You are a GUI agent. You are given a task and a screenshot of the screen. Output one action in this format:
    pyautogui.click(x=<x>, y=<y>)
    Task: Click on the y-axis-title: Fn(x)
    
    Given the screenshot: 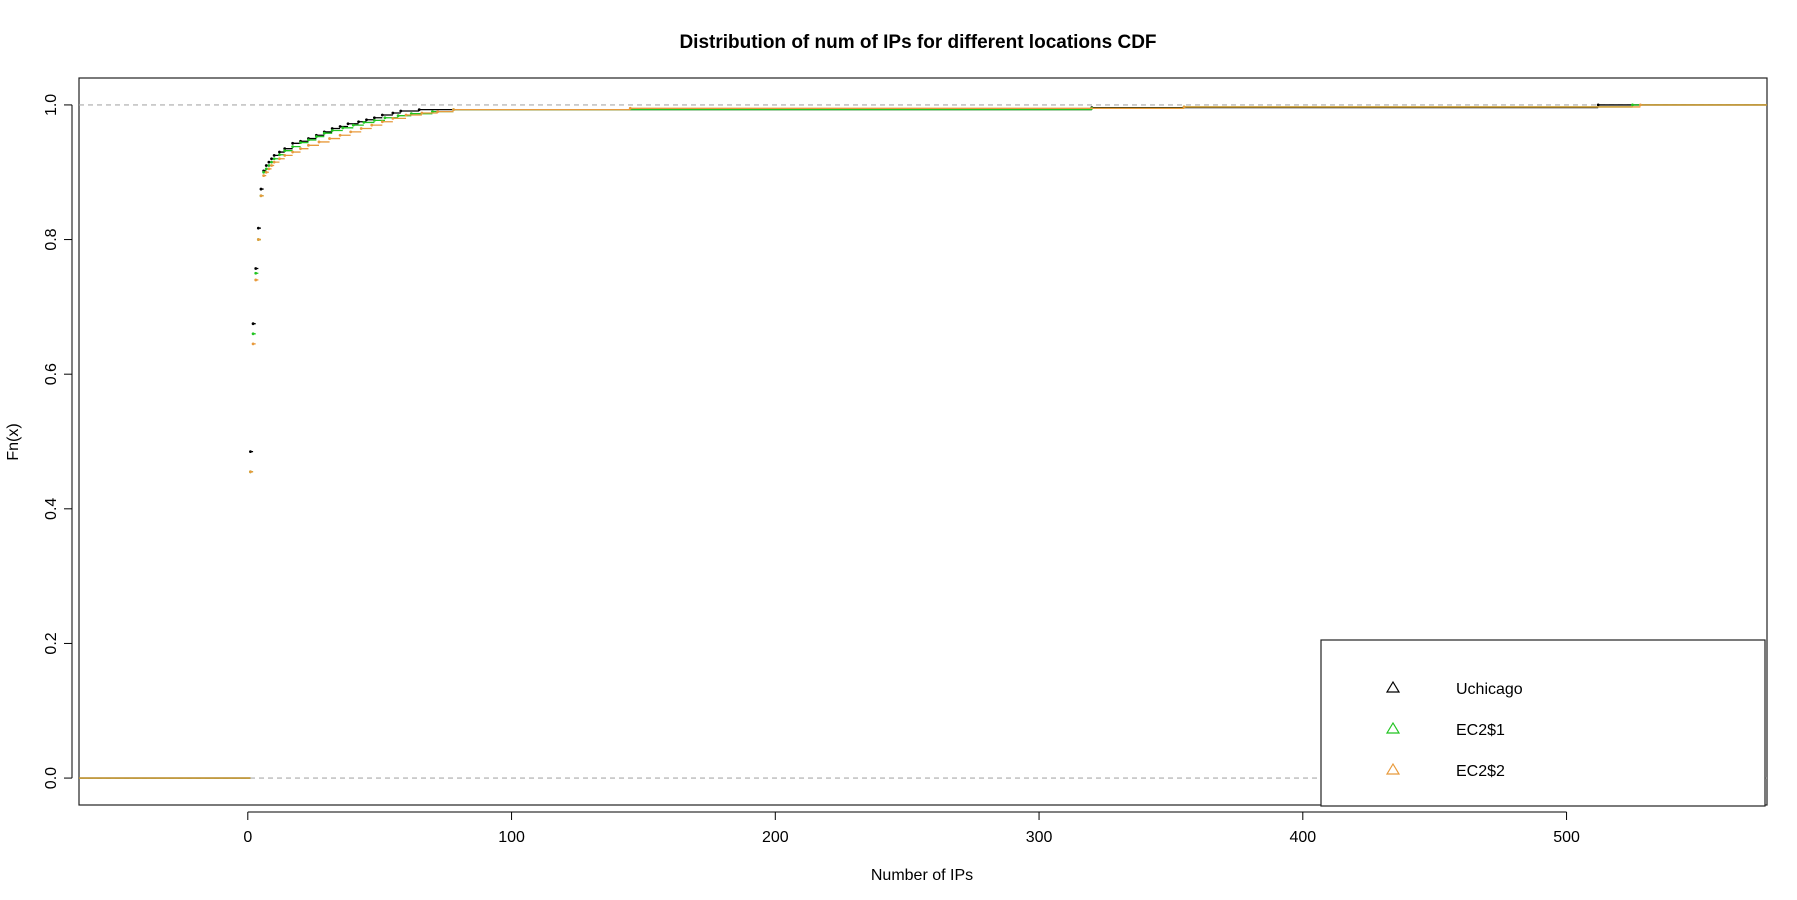 What is the action you would take?
    pyautogui.click(x=13, y=441)
    